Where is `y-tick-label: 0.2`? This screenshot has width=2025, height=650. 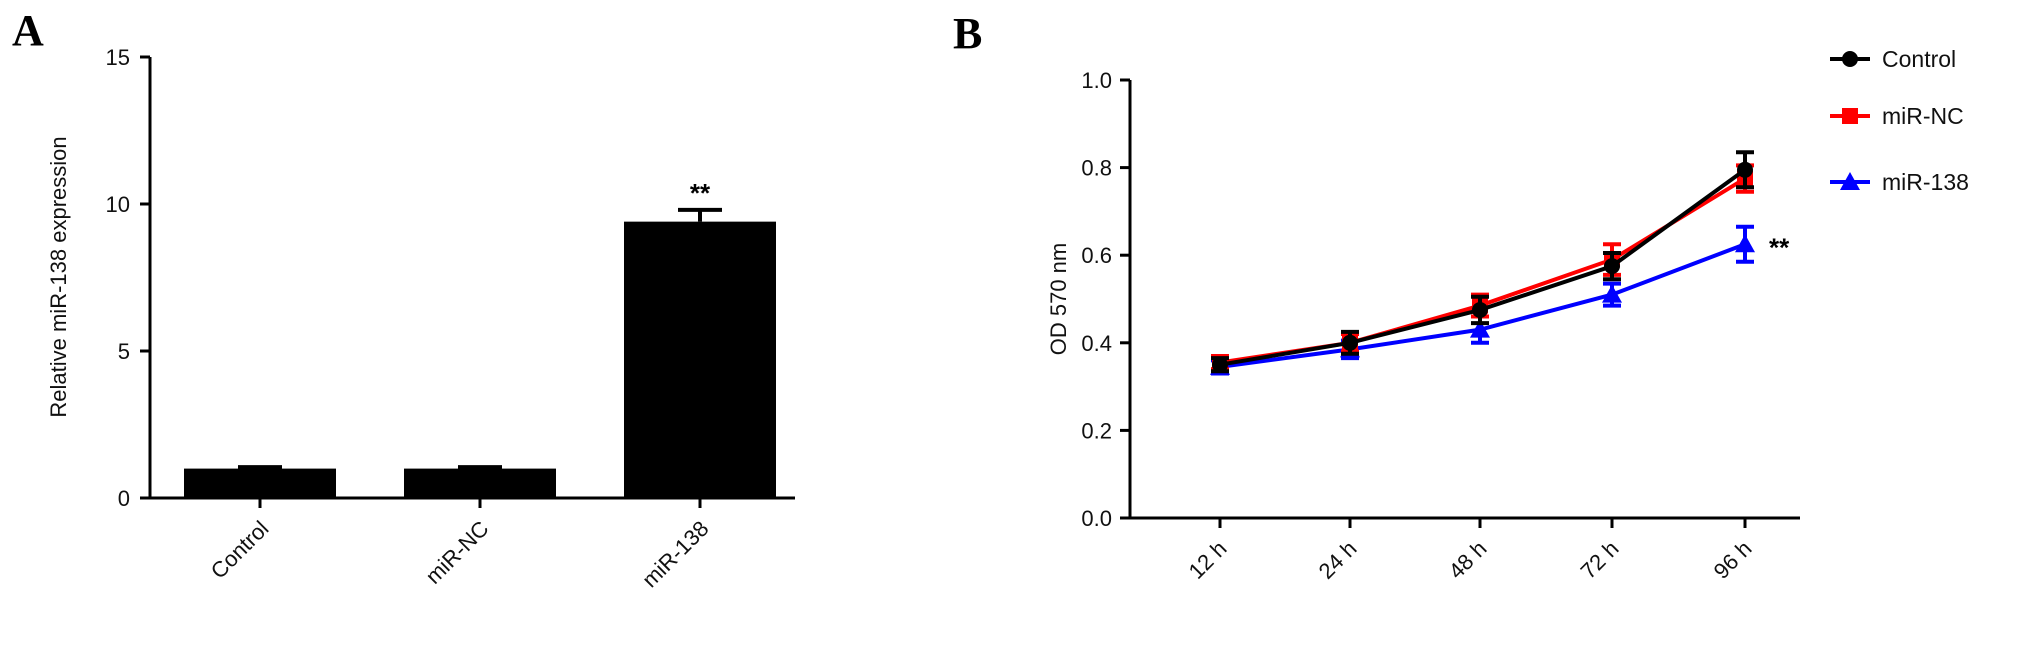
y-tick-label: 0.2 is located at coordinates (1096, 430).